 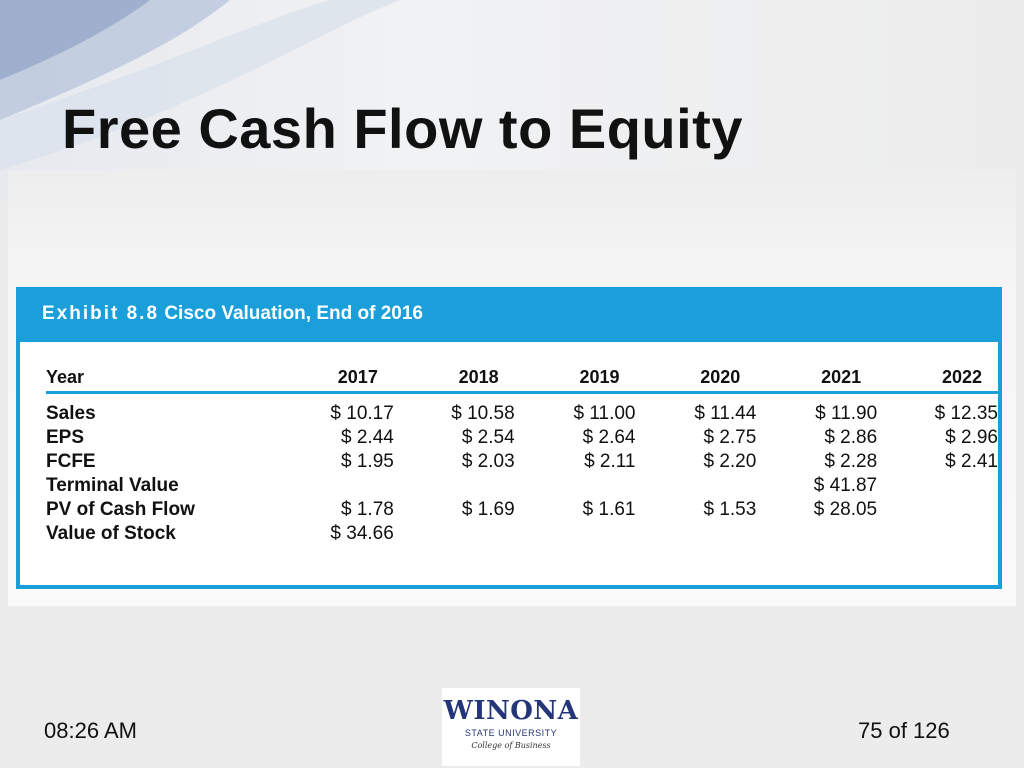 I want to click on table-cell: $ 2.20, so click(x=730, y=461).